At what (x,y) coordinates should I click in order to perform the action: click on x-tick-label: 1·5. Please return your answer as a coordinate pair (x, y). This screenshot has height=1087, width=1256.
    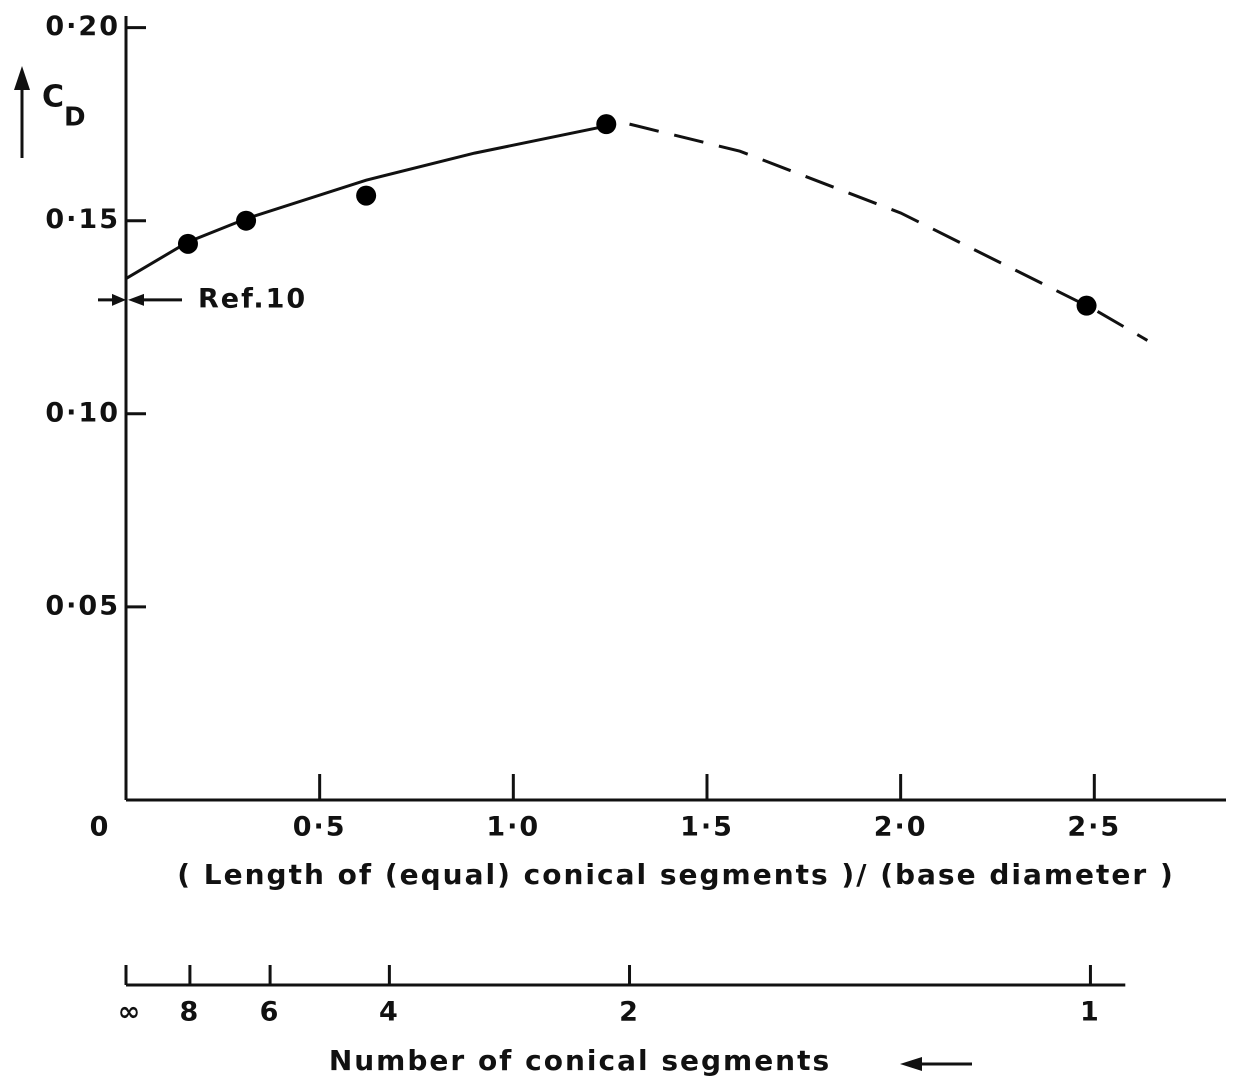
    Looking at the image, I should click on (707, 827).